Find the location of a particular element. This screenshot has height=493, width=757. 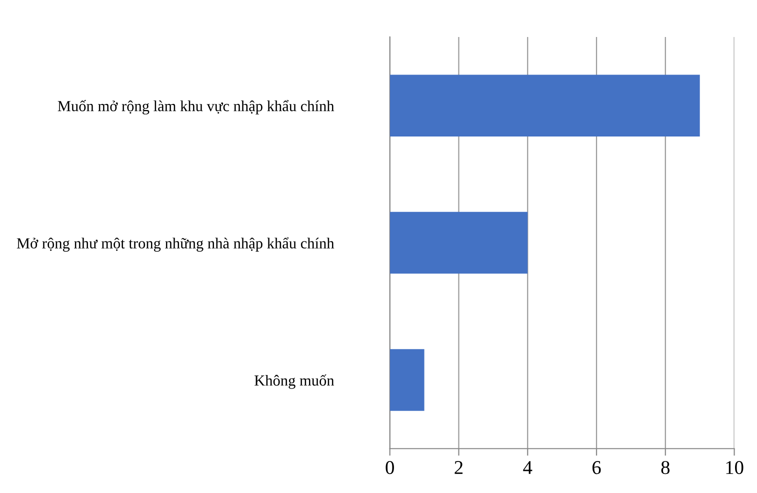

x-tick-label: 0 is located at coordinates (390, 467).